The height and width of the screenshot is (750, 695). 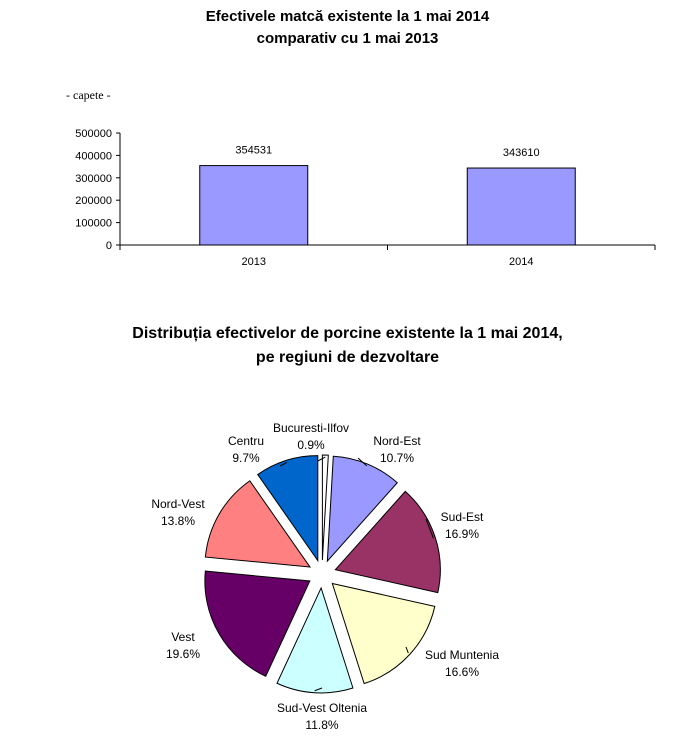 What do you see at coordinates (347, 357) in the screenshot?
I see `pie-chart-title-line-2: pe regiuni de dezvoltare` at bounding box center [347, 357].